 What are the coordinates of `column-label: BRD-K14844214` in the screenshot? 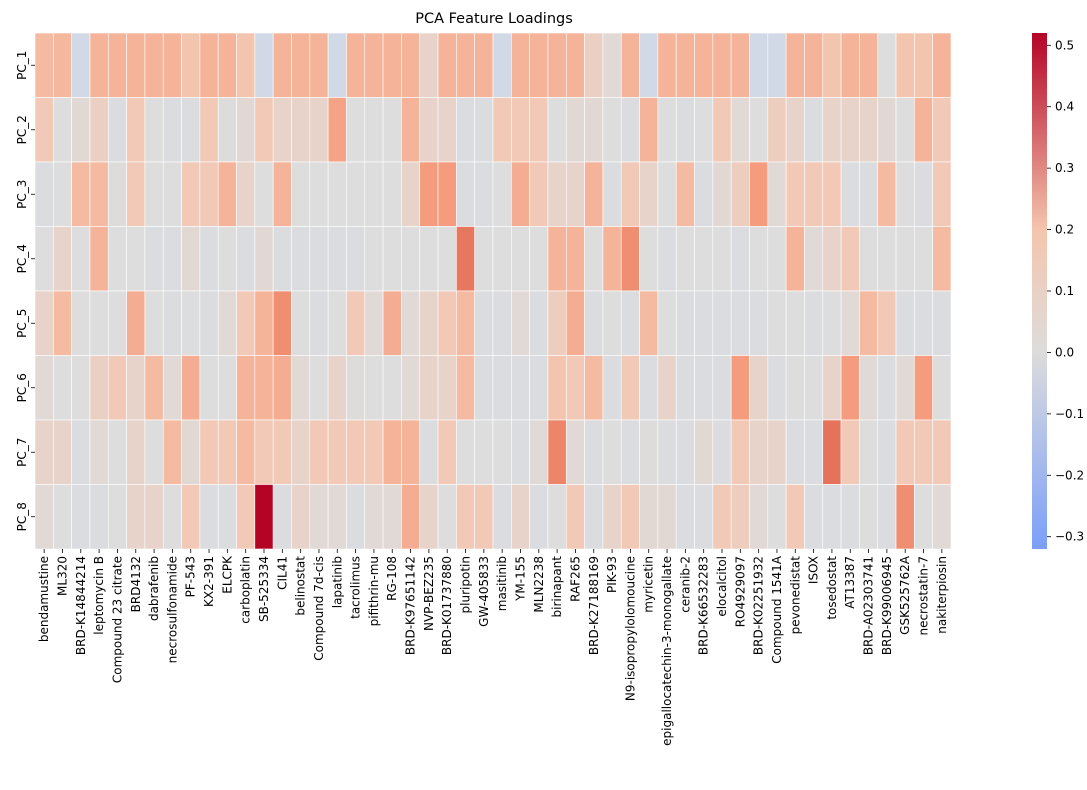 It's located at (81, 605).